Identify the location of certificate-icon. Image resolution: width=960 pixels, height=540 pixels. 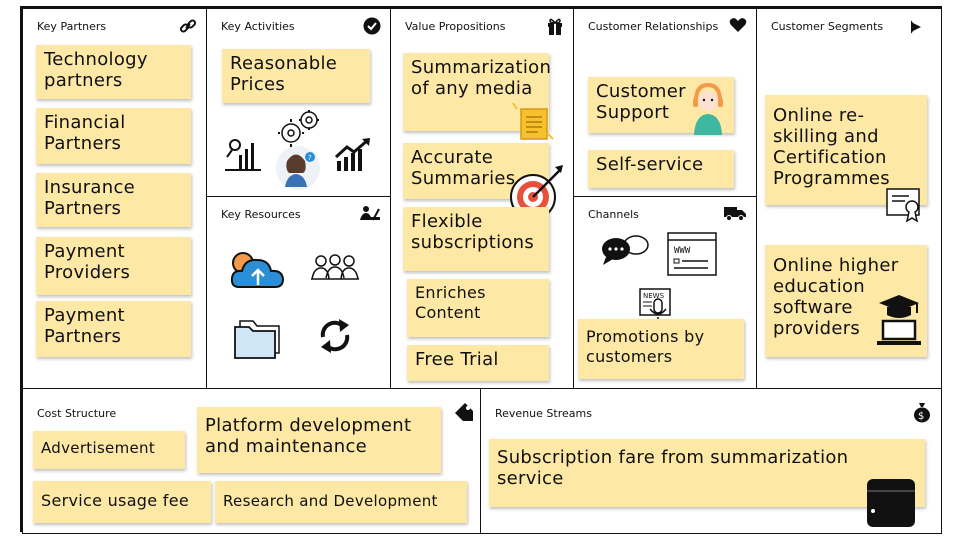
(905, 207).